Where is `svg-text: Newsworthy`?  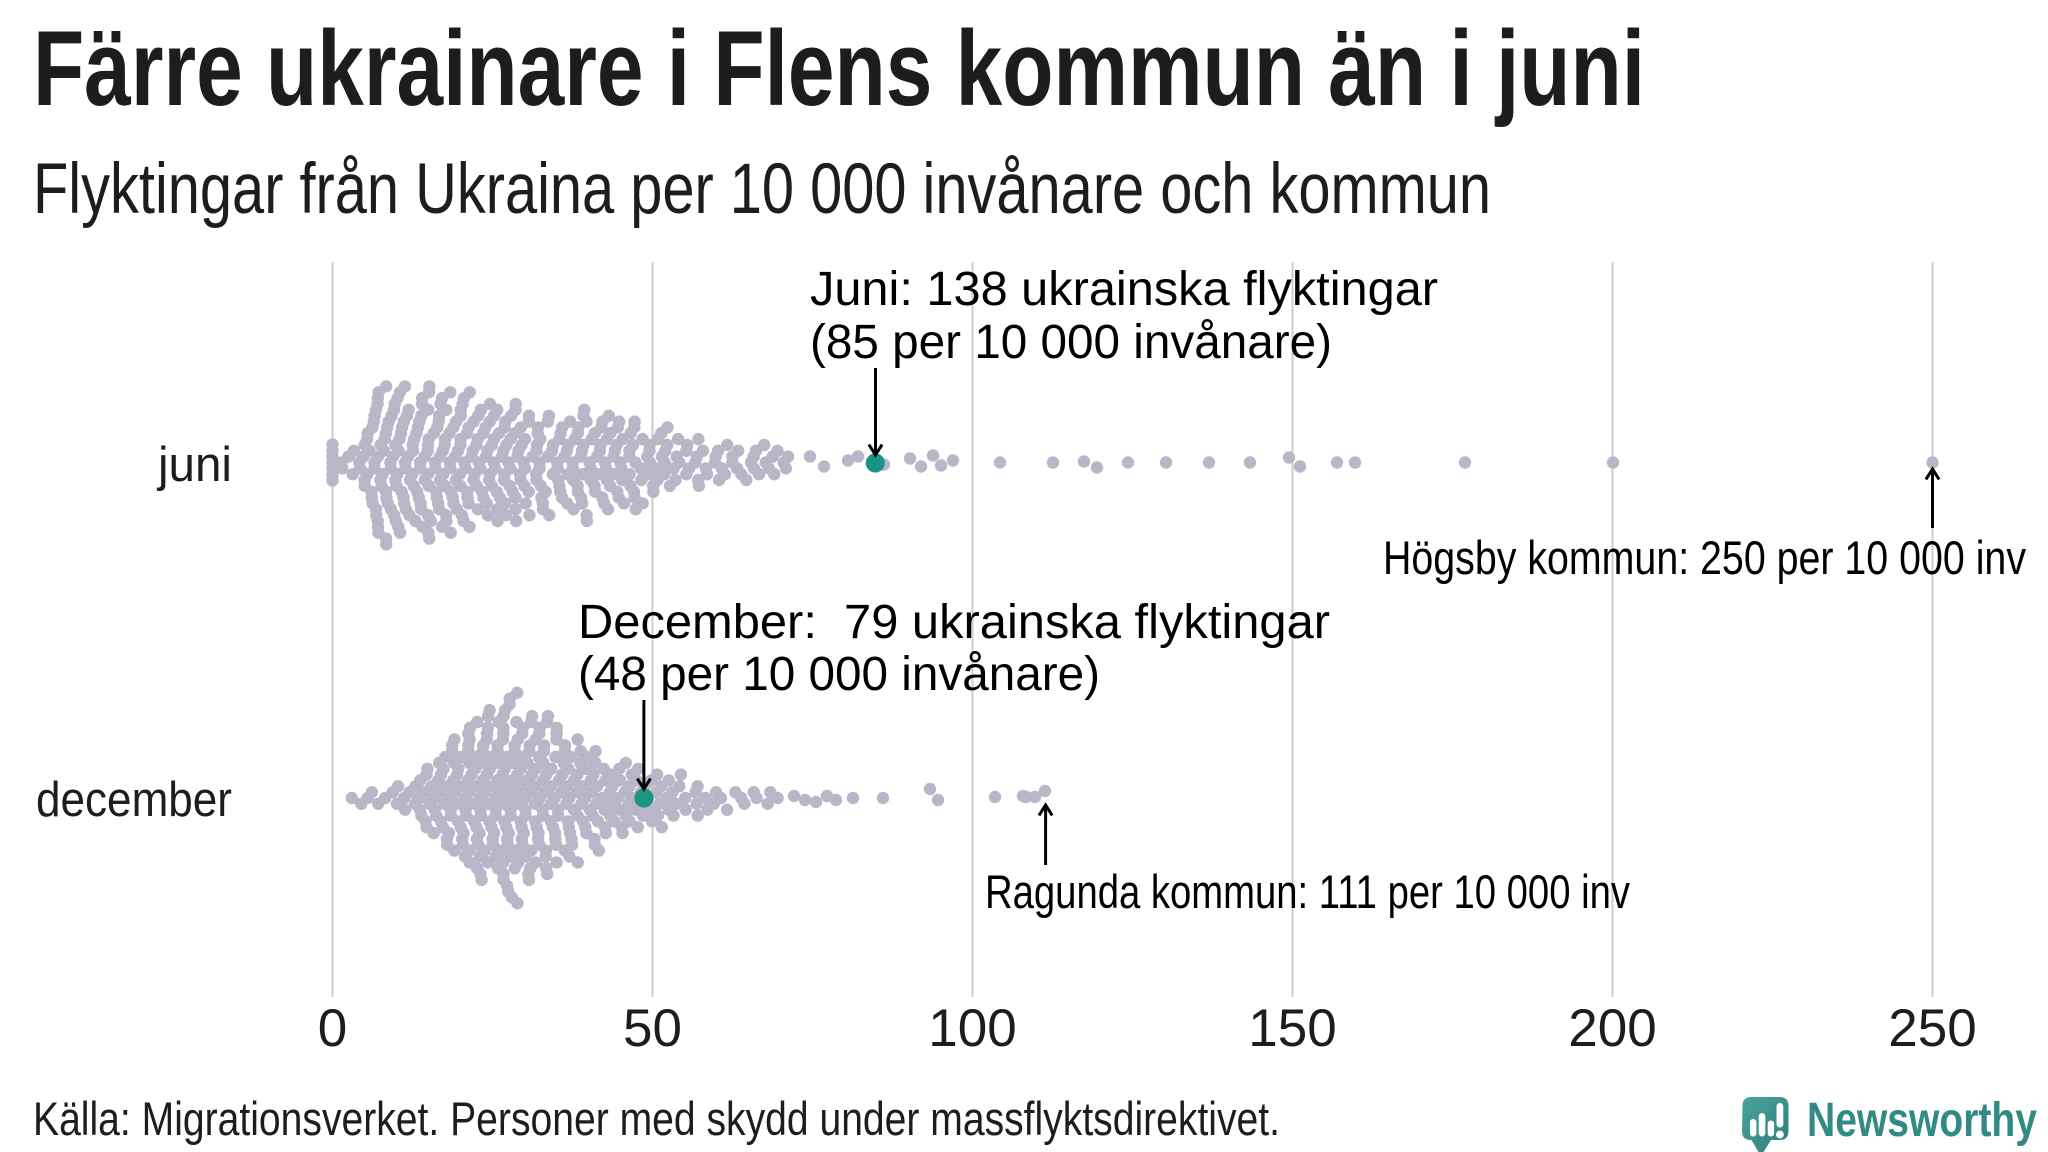
svg-text: Newsworthy is located at coordinates (1922, 1120).